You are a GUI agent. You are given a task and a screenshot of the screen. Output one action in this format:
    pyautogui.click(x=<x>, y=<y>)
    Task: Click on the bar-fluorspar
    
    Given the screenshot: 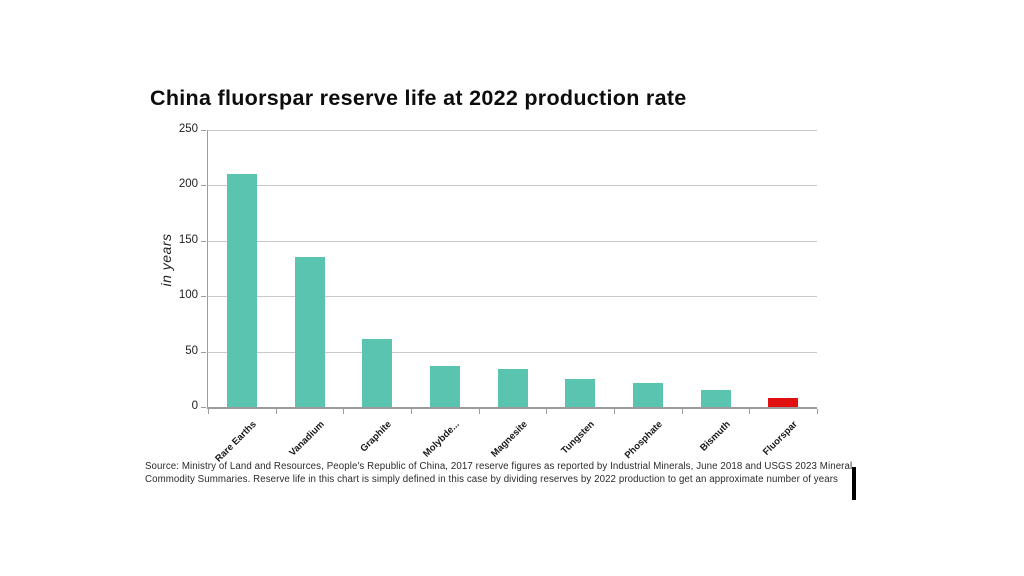 What is the action you would take?
    pyautogui.click(x=783, y=402)
    